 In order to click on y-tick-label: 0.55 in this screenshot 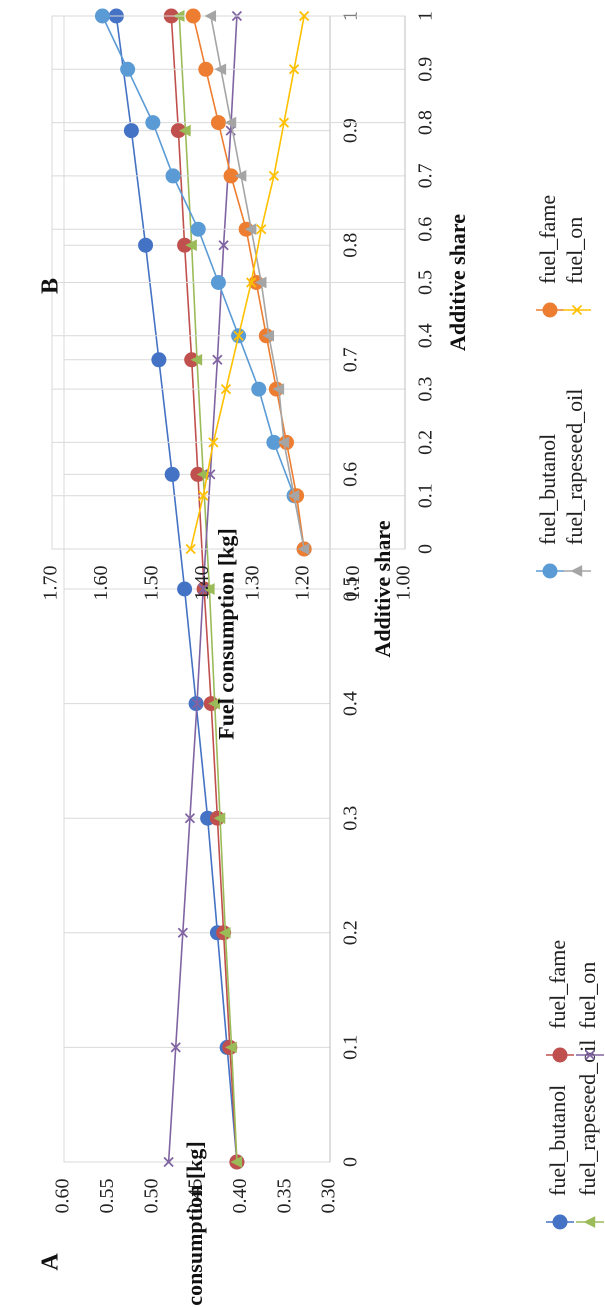, I will do `click(107, 1196)`.